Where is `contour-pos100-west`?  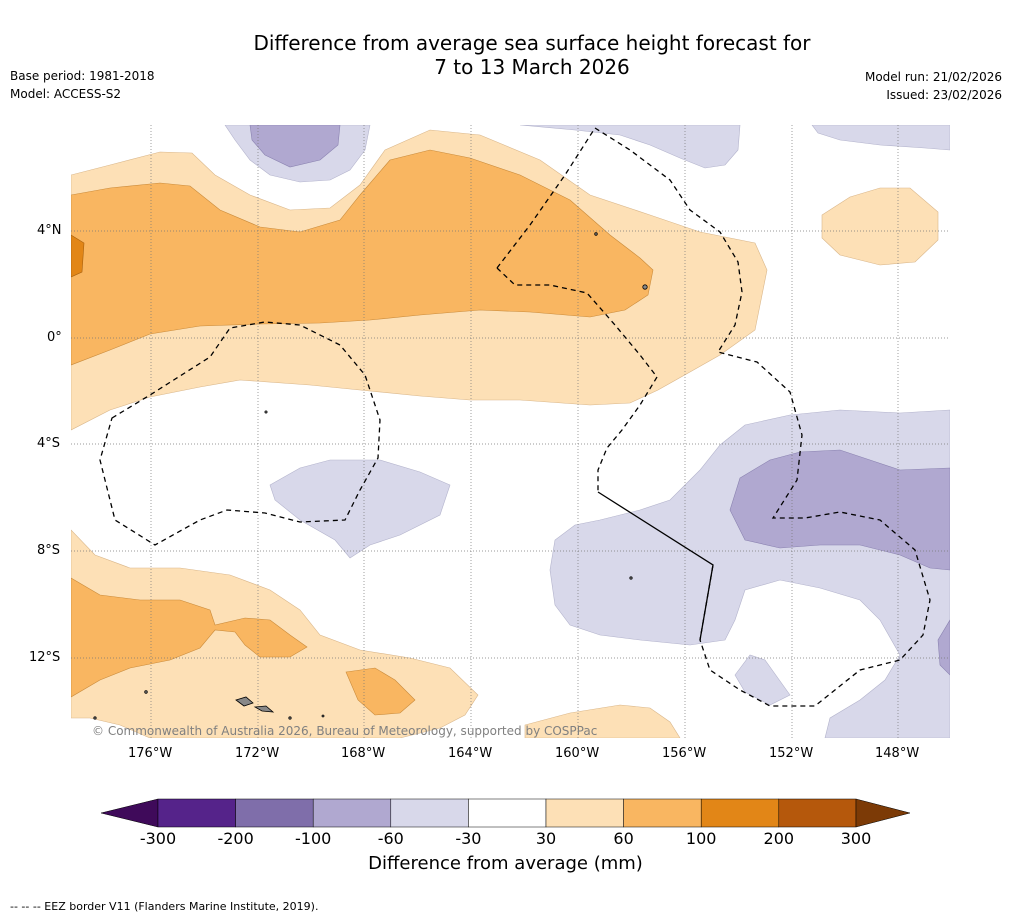 contour-pos100-west is located at coordinates (78, 256).